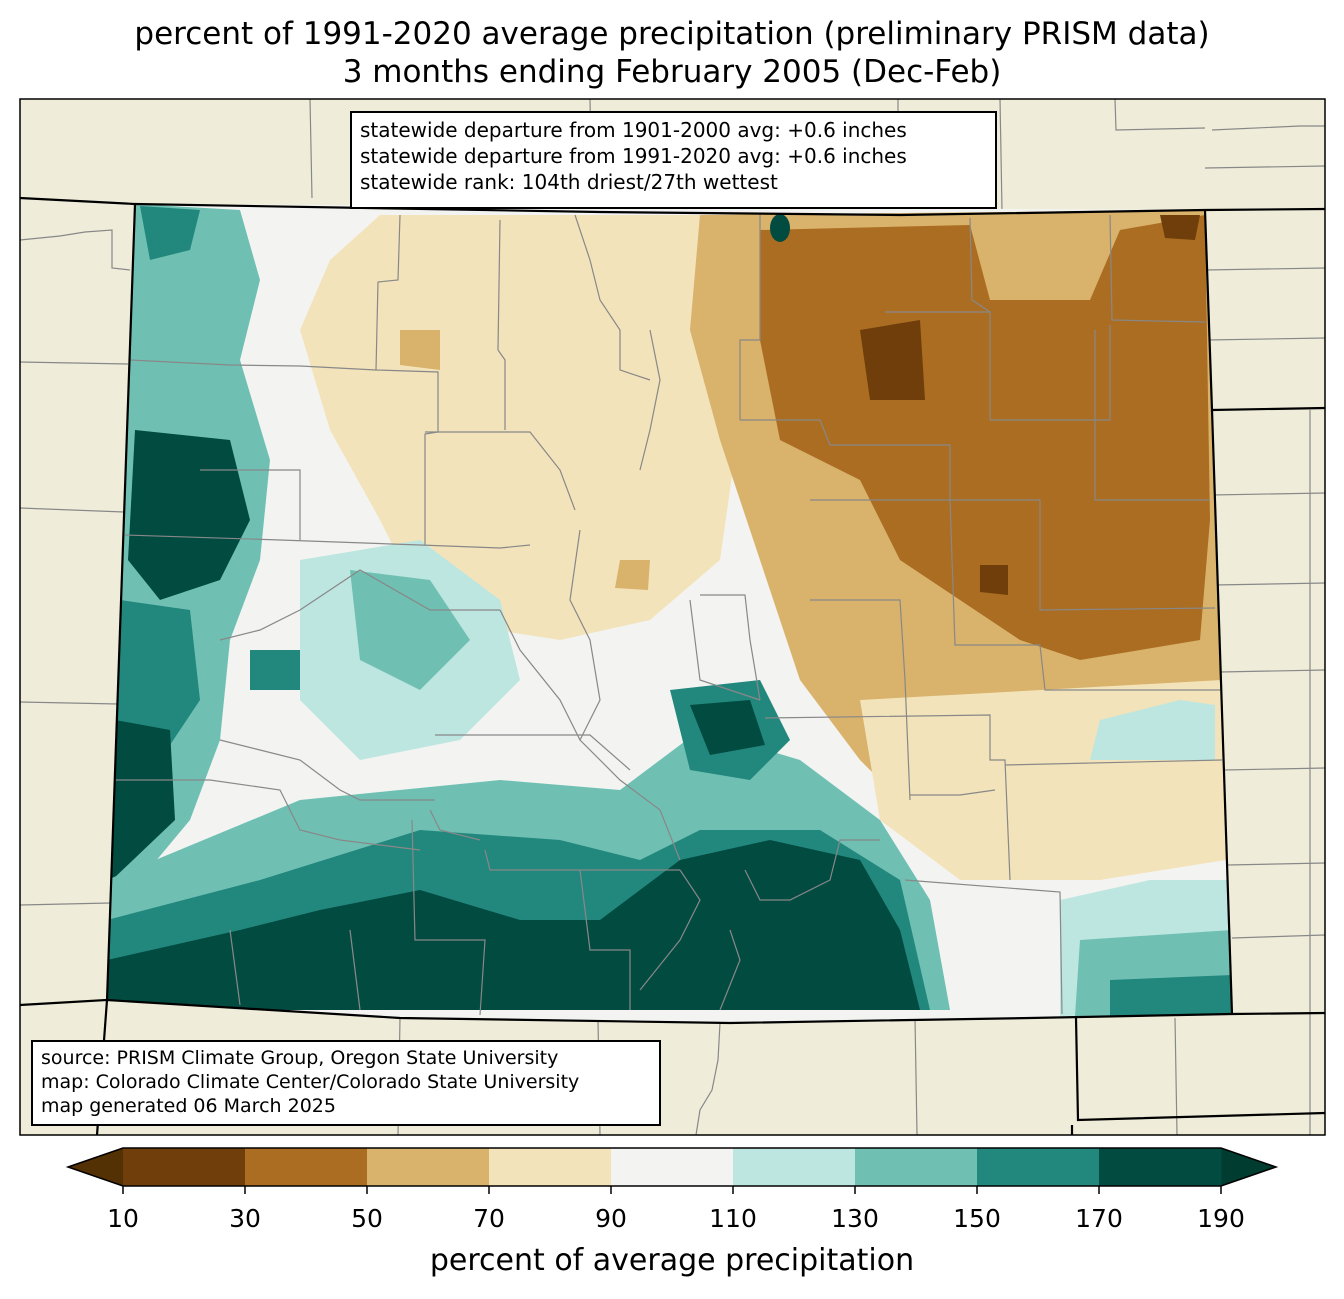  Describe the element at coordinates (367, 1218) in the screenshot. I see `colorbar-tick-label: 50` at that location.